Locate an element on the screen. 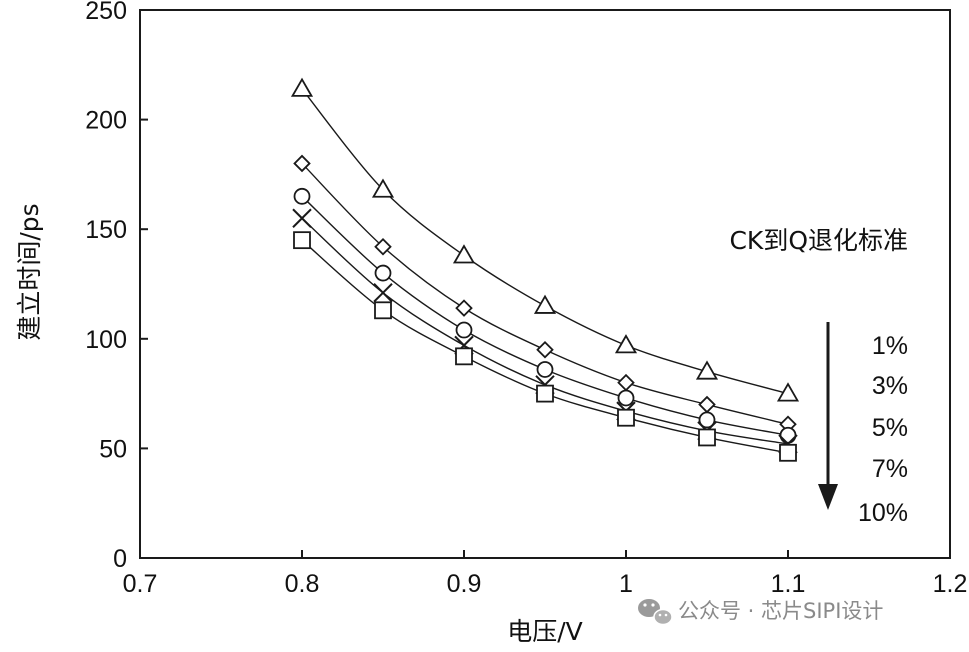 The width and height of the screenshot is (969, 652). point-3%-2 is located at coordinates (464, 308).